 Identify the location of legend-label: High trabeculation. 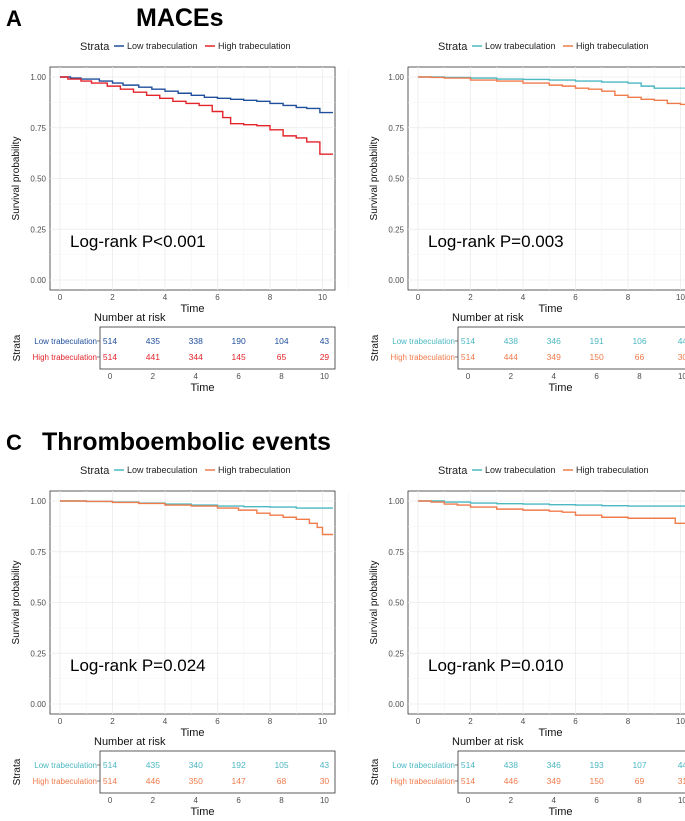
(254, 470).